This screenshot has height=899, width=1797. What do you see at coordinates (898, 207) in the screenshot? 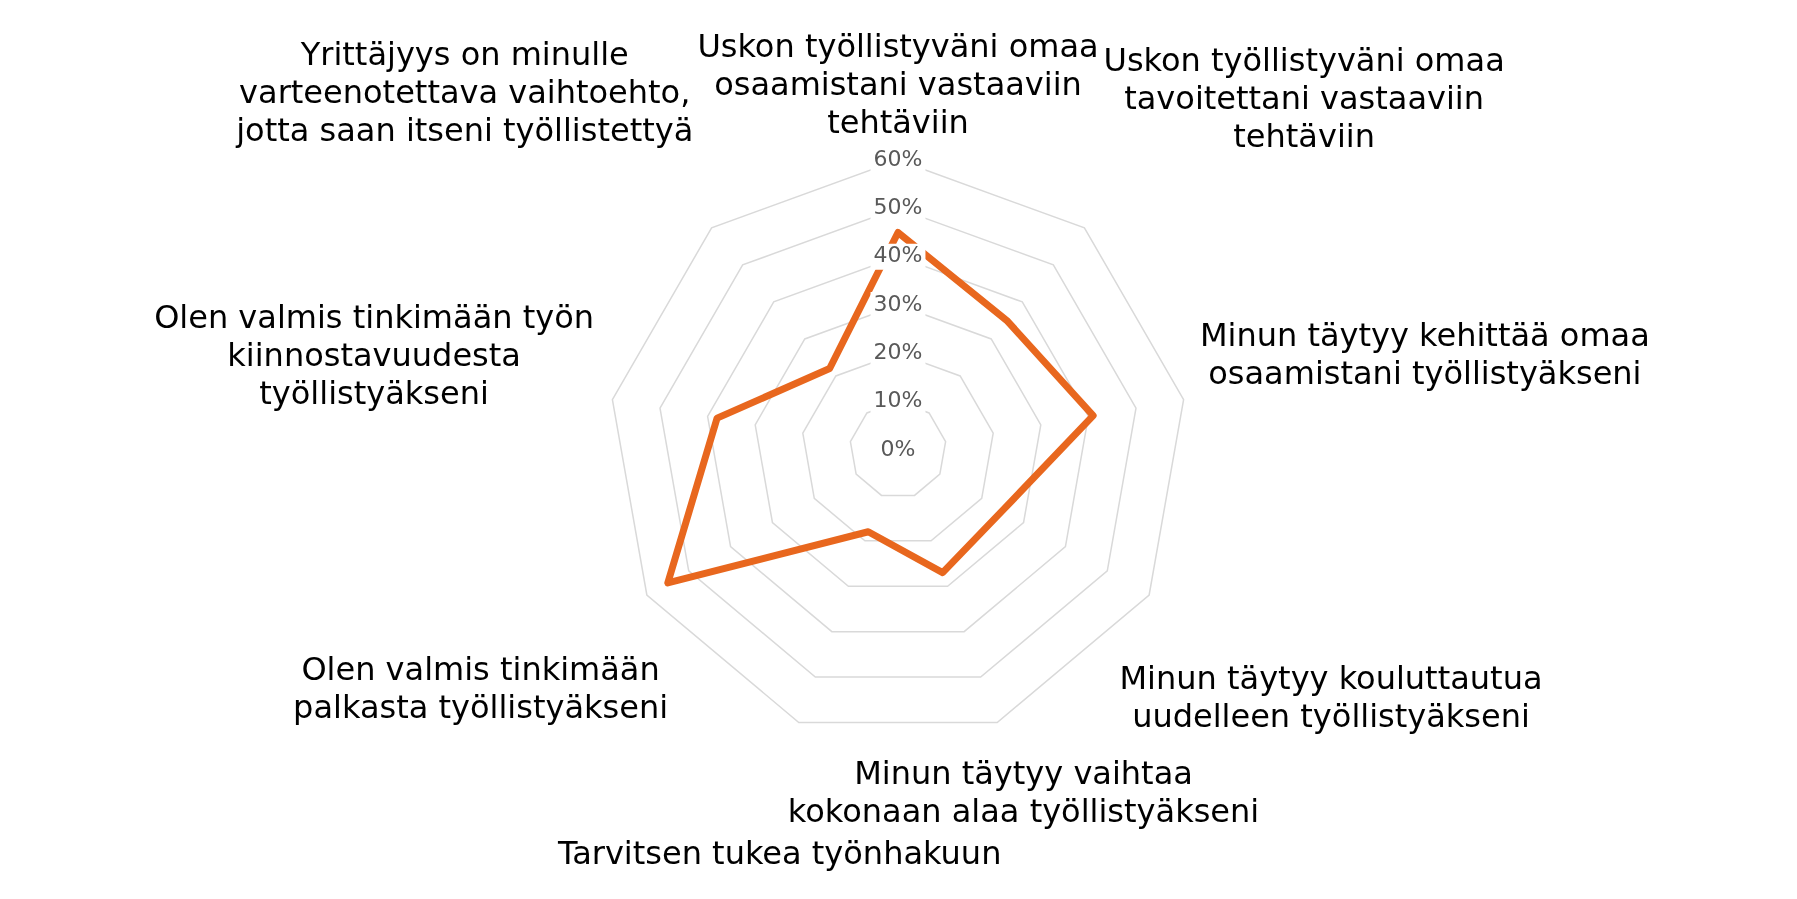
I see `y-tick-label: 50%` at bounding box center [898, 207].